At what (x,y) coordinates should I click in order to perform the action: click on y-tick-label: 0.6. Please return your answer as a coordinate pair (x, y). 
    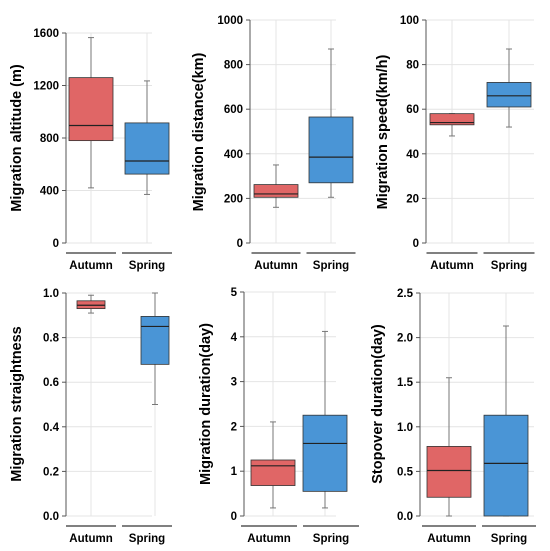
    Looking at the image, I should click on (51, 383).